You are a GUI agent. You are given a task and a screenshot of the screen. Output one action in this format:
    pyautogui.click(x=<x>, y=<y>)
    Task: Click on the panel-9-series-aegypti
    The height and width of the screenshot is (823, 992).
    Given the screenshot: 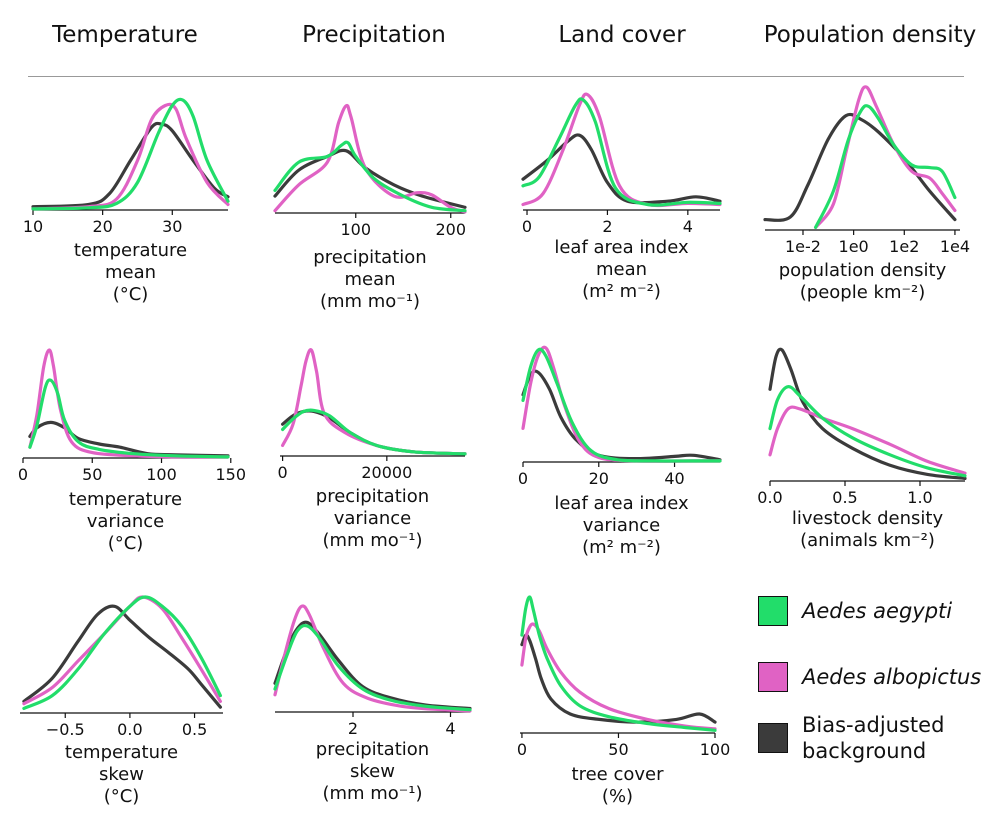 What is the action you would take?
    pyautogui.click(x=372, y=667)
    